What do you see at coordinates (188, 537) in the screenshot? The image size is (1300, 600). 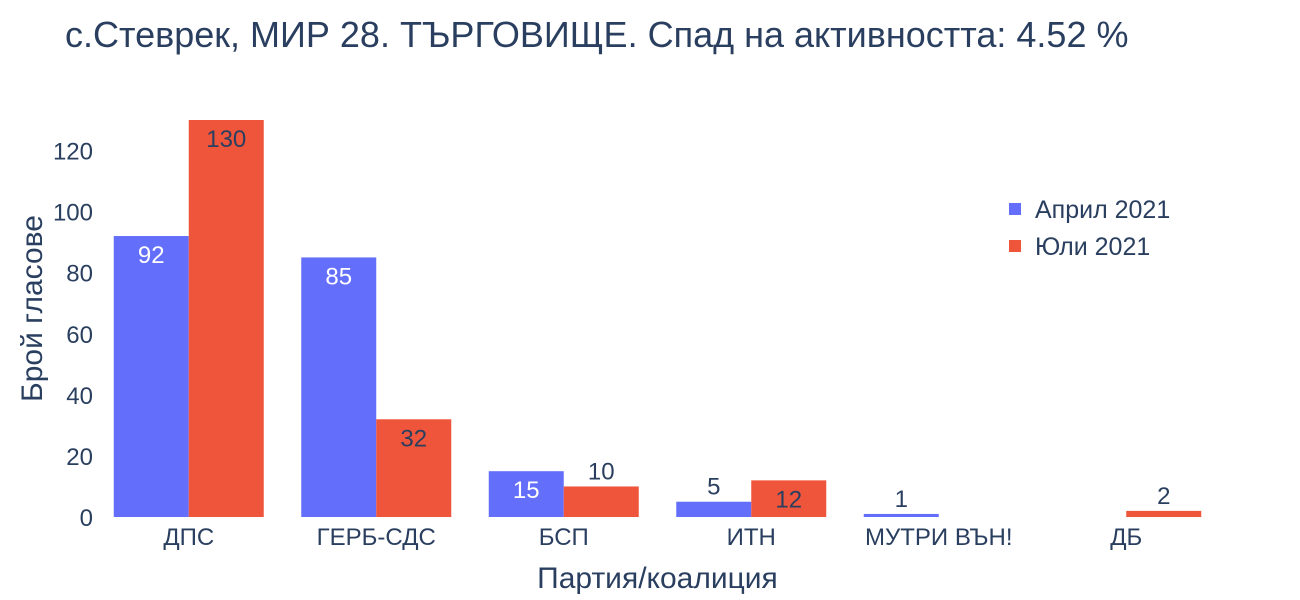 I see `x-tick-label: ДПС` at bounding box center [188, 537].